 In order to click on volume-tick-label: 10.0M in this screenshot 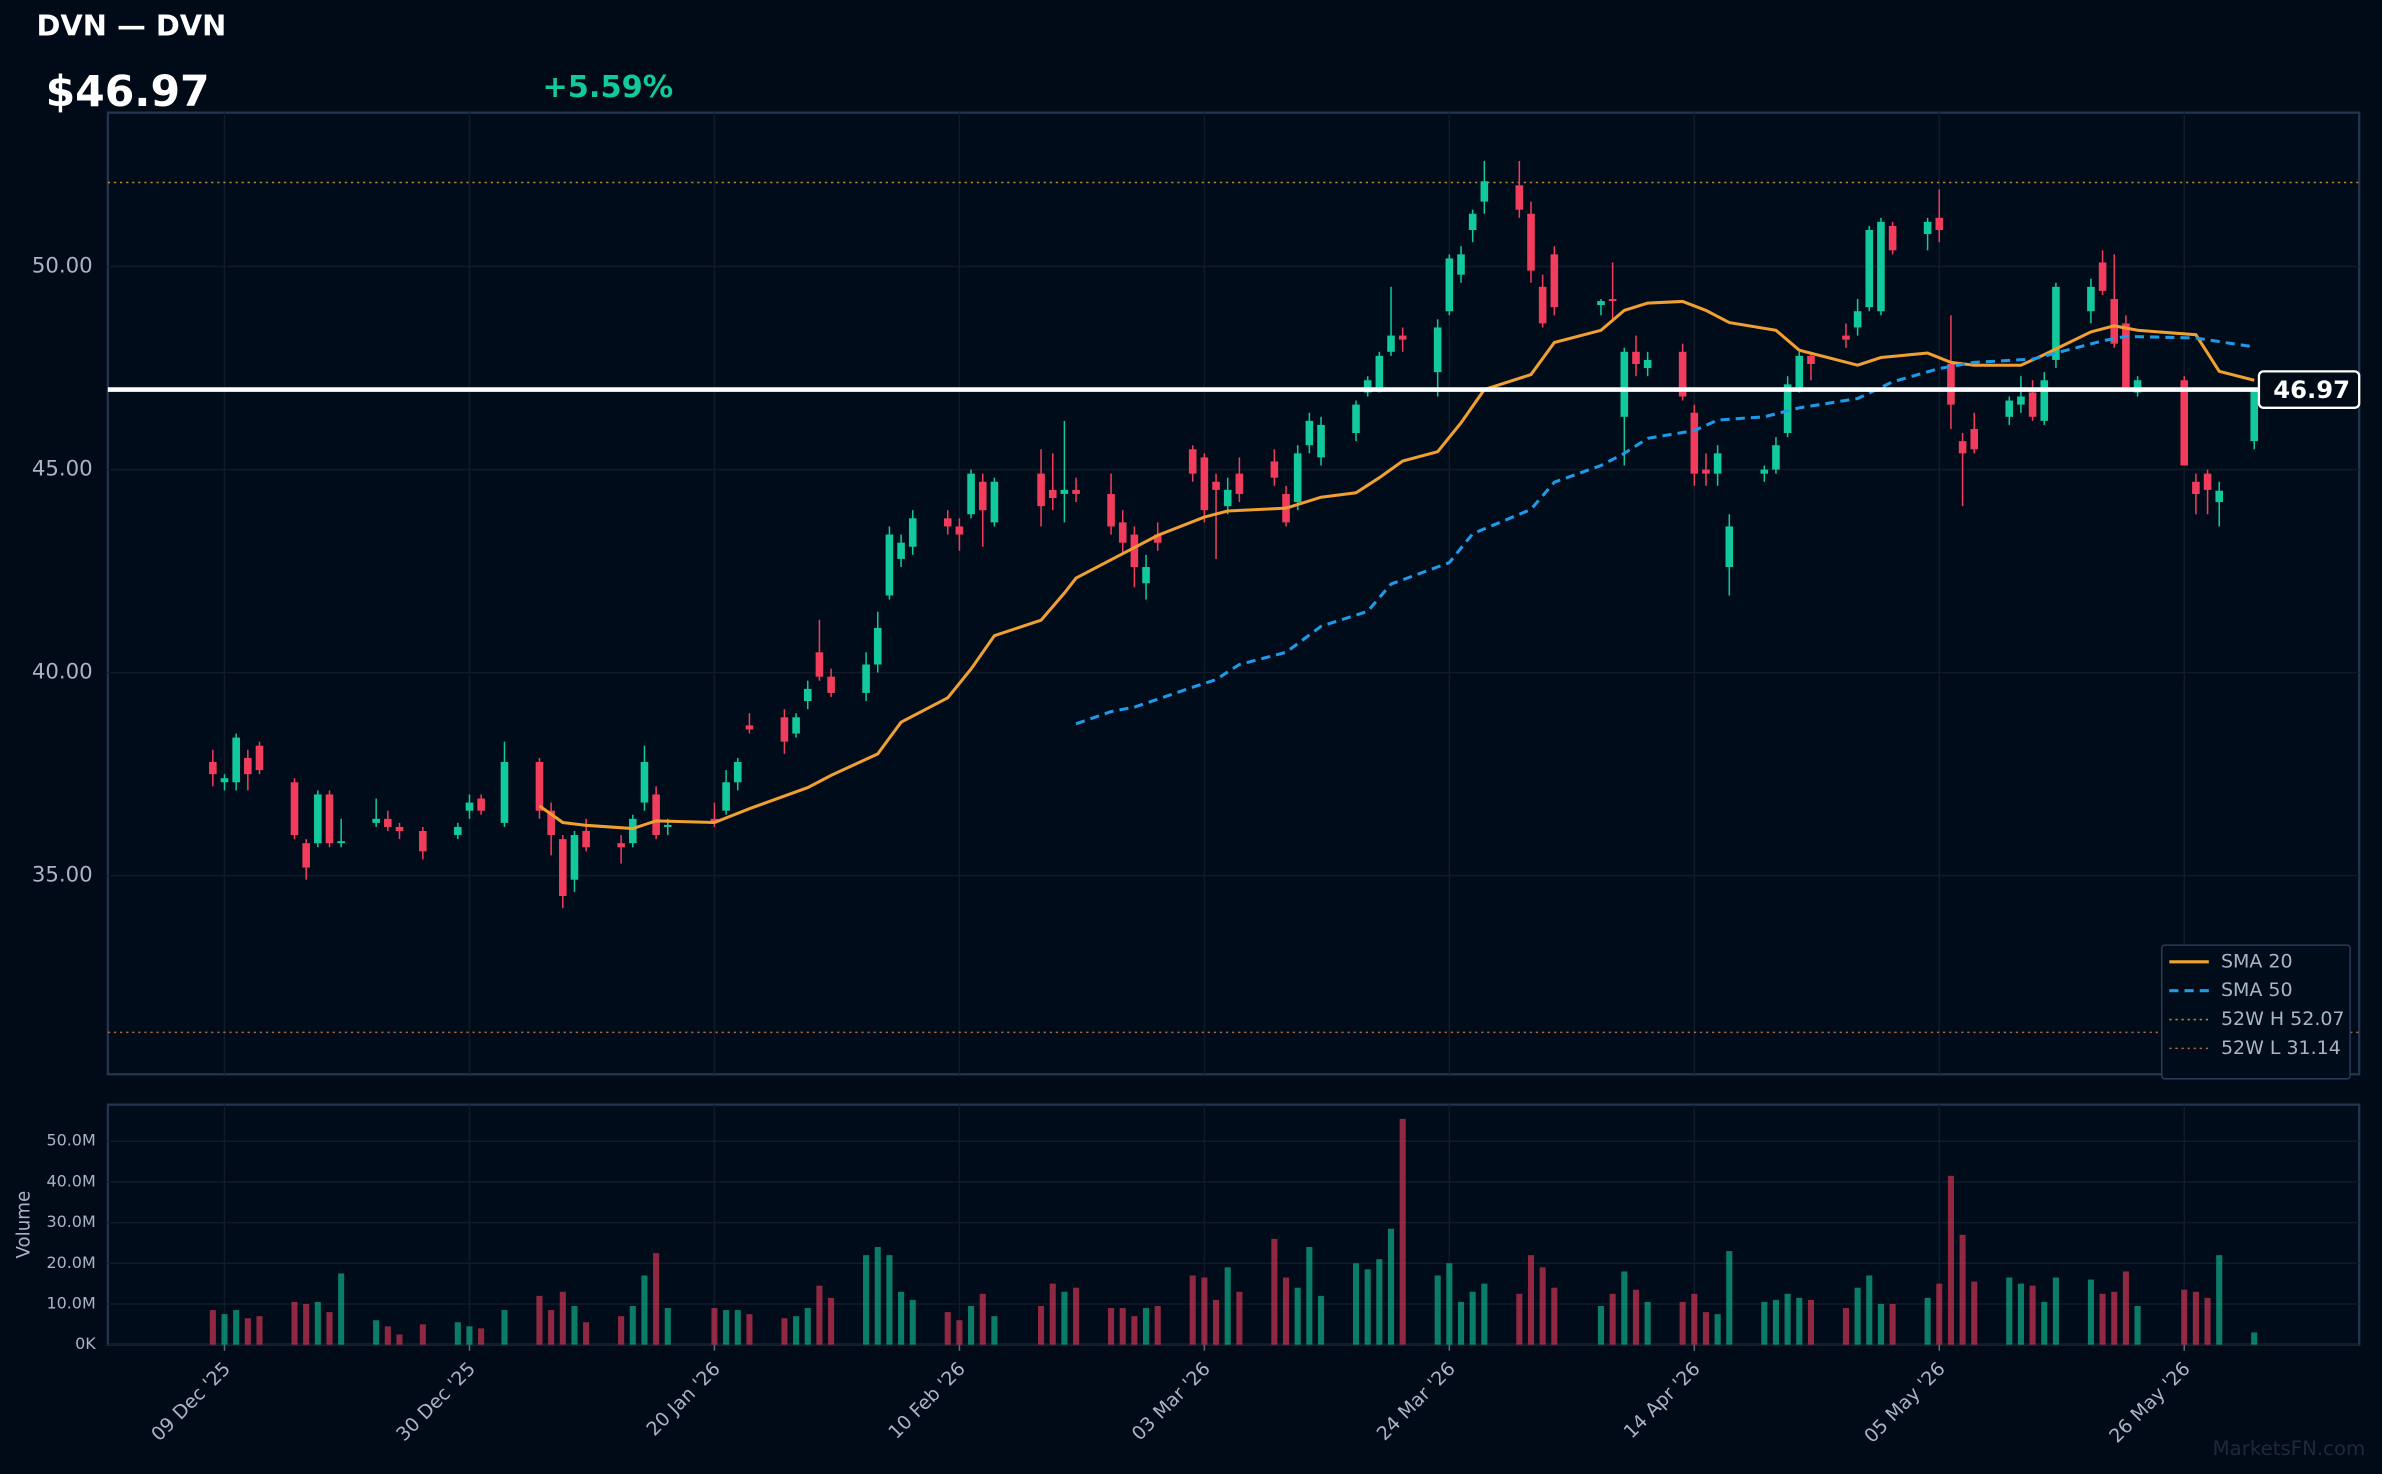, I will do `click(70, 1302)`.